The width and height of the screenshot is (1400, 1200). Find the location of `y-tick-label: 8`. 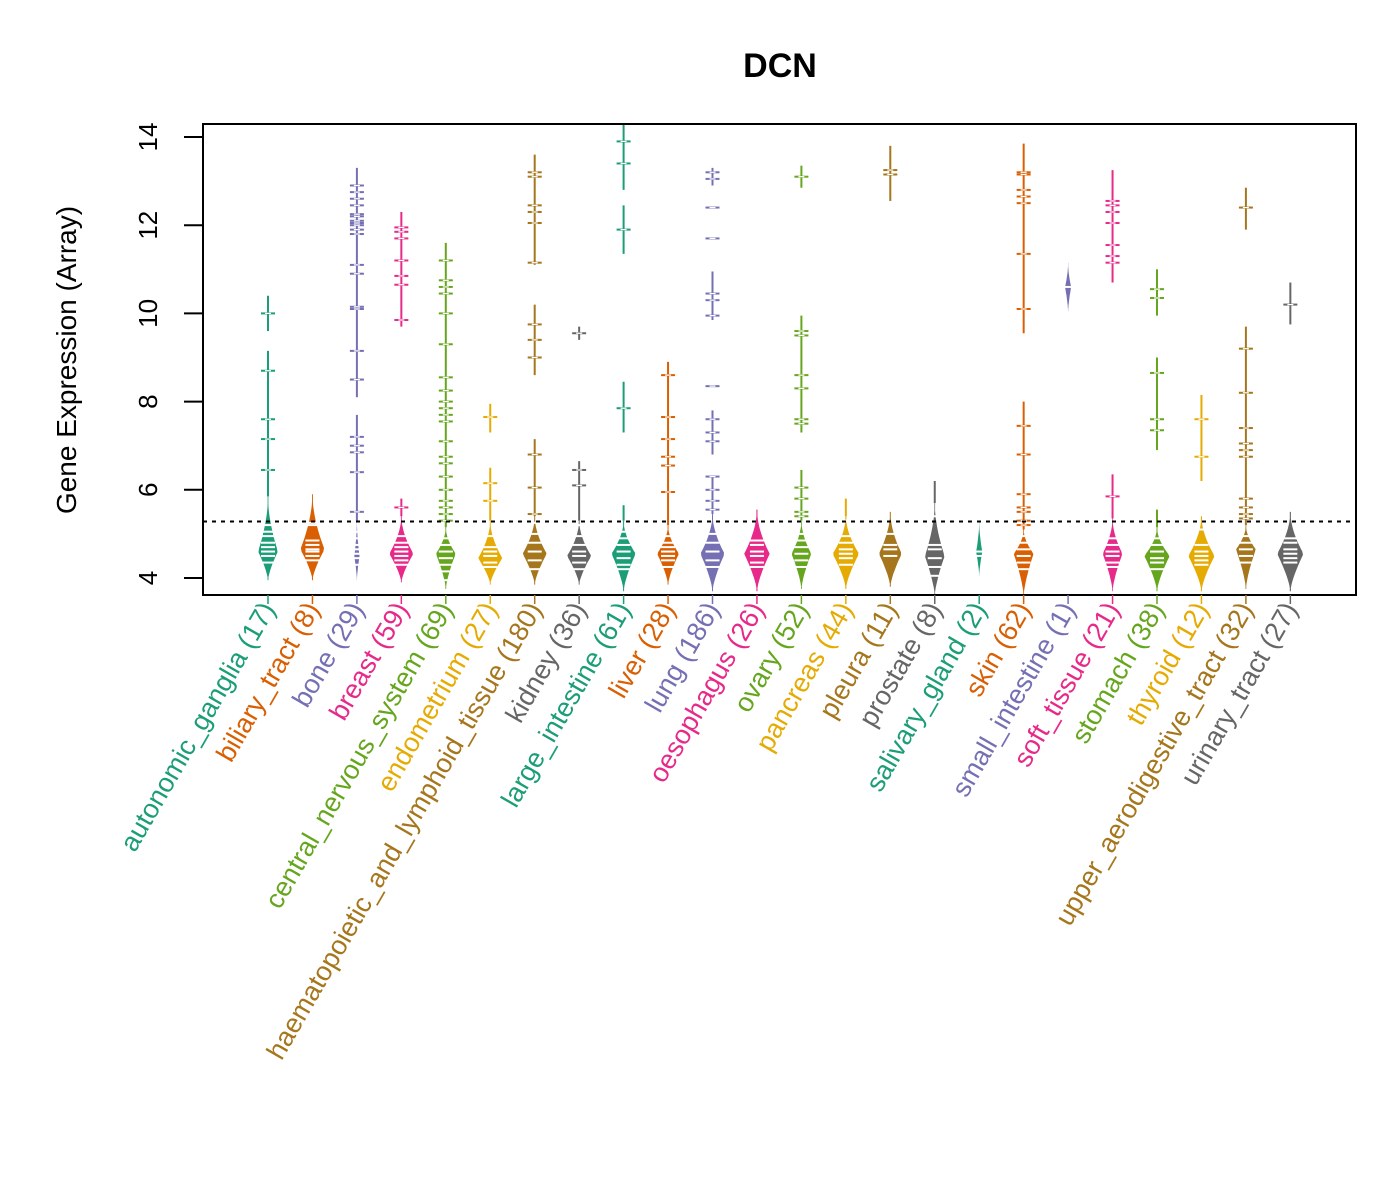

y-tick-label: 8 is located at coordinates (148, 401).